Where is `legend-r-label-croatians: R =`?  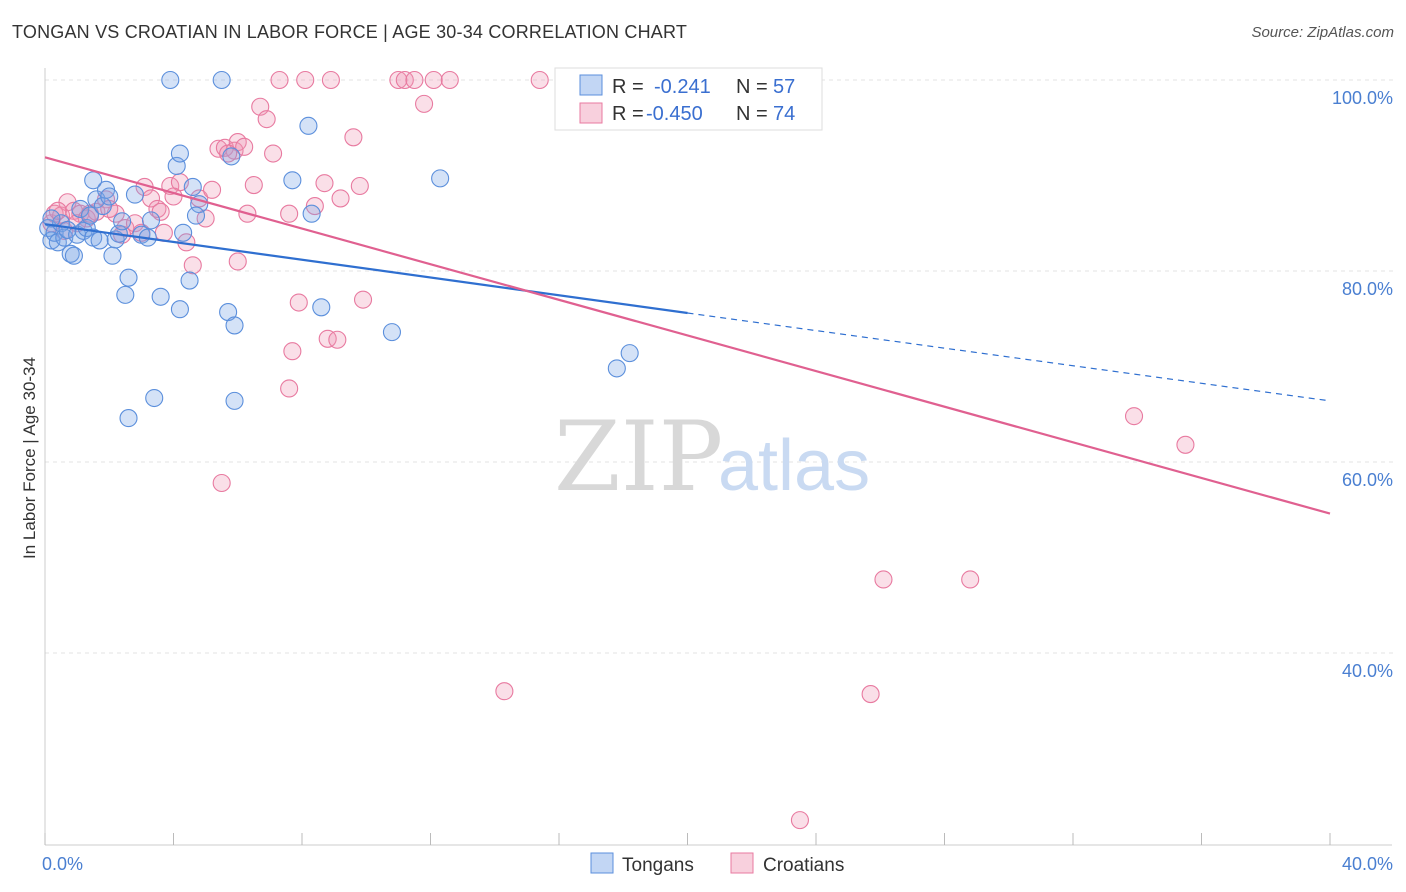 legend-r-label-croatians: R = is located at coordinates (628, 114).